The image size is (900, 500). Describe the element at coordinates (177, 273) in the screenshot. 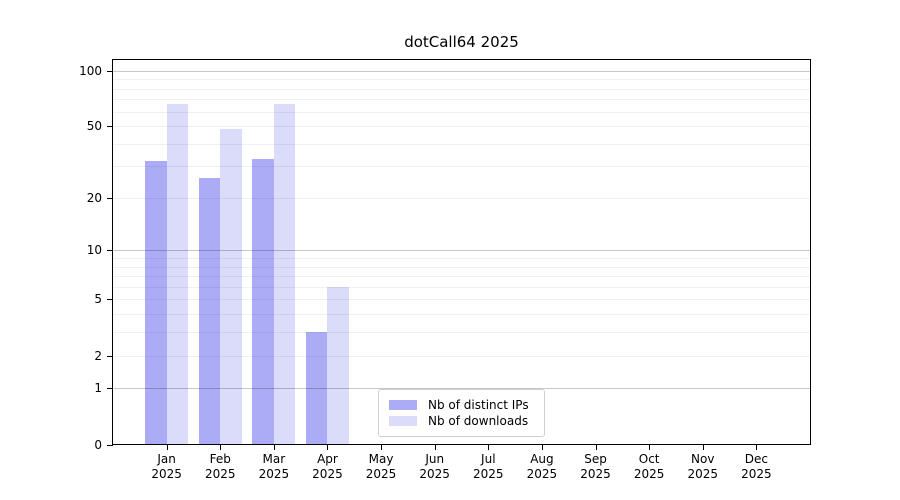

I see `bar-downloads-jan` at that location.